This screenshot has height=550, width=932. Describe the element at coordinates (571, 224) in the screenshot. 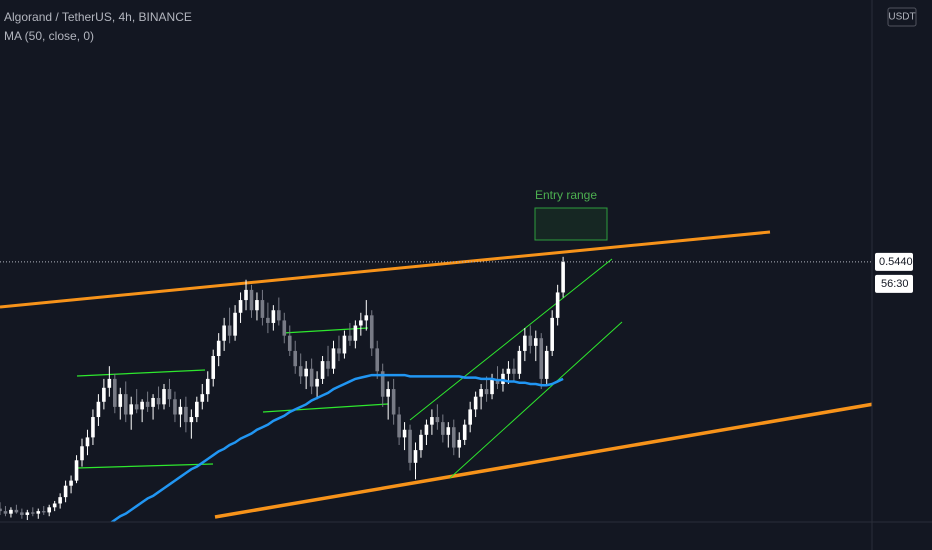

I see `entry-box` at that location.